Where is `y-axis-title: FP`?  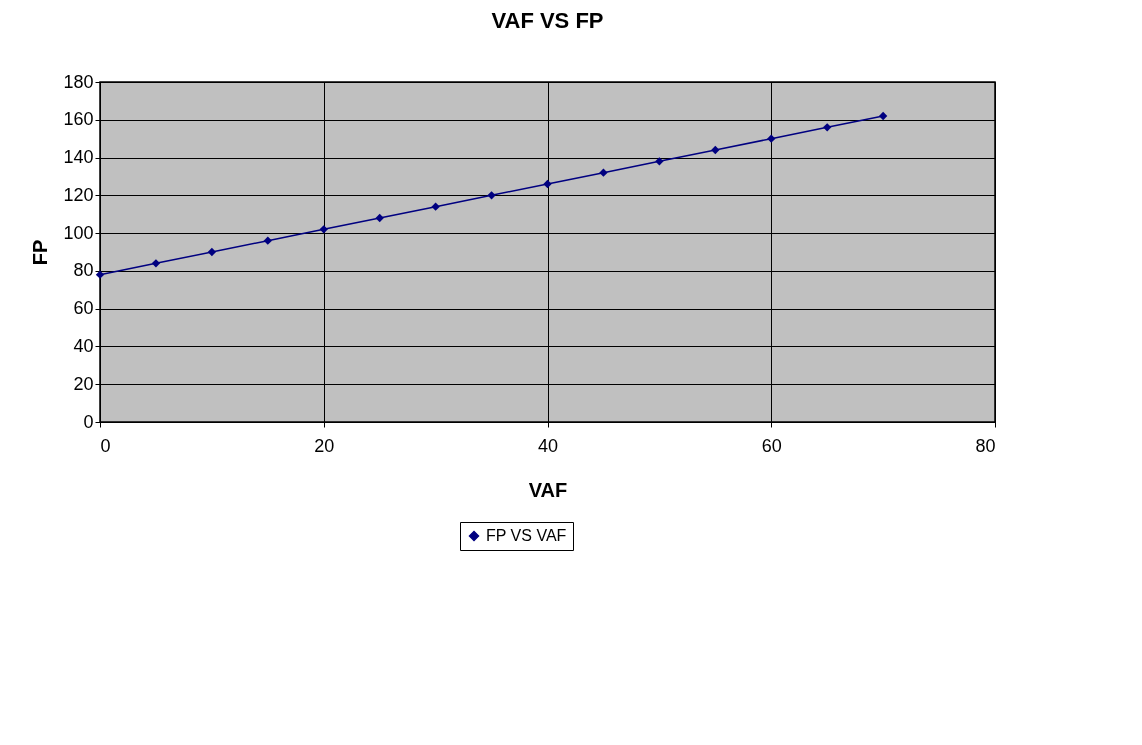 y-axis-title: FP is located at coordinates (40, 252).